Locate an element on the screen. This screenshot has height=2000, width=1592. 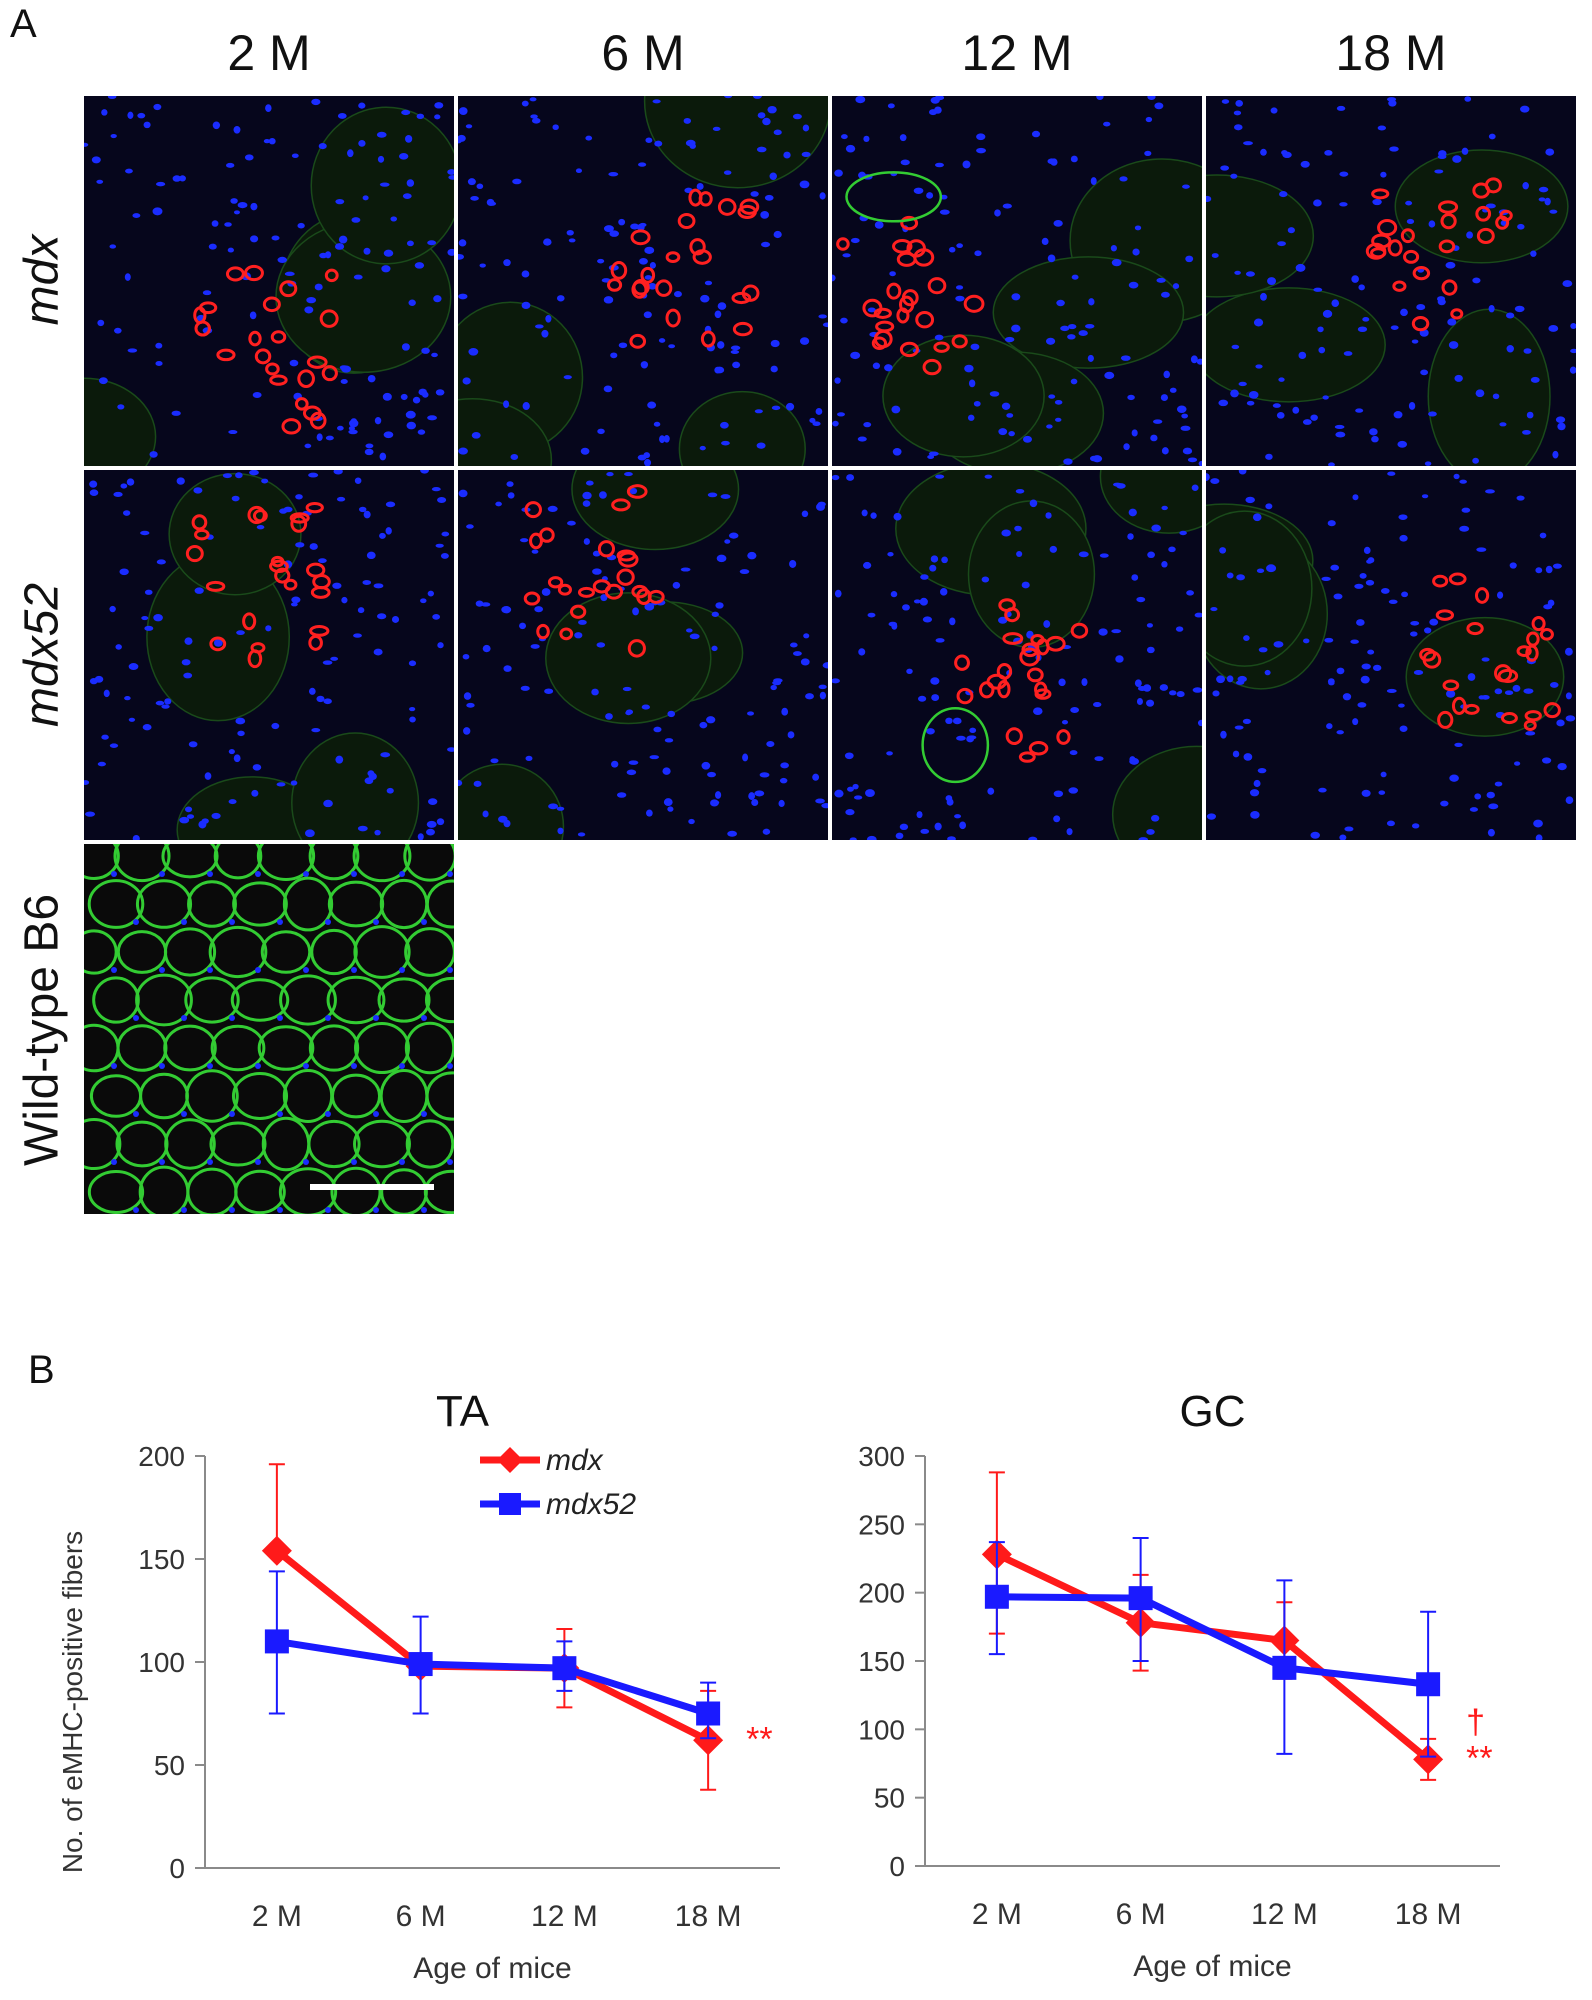
y-tick-label: 250 is located at coordinates (881, 1524).